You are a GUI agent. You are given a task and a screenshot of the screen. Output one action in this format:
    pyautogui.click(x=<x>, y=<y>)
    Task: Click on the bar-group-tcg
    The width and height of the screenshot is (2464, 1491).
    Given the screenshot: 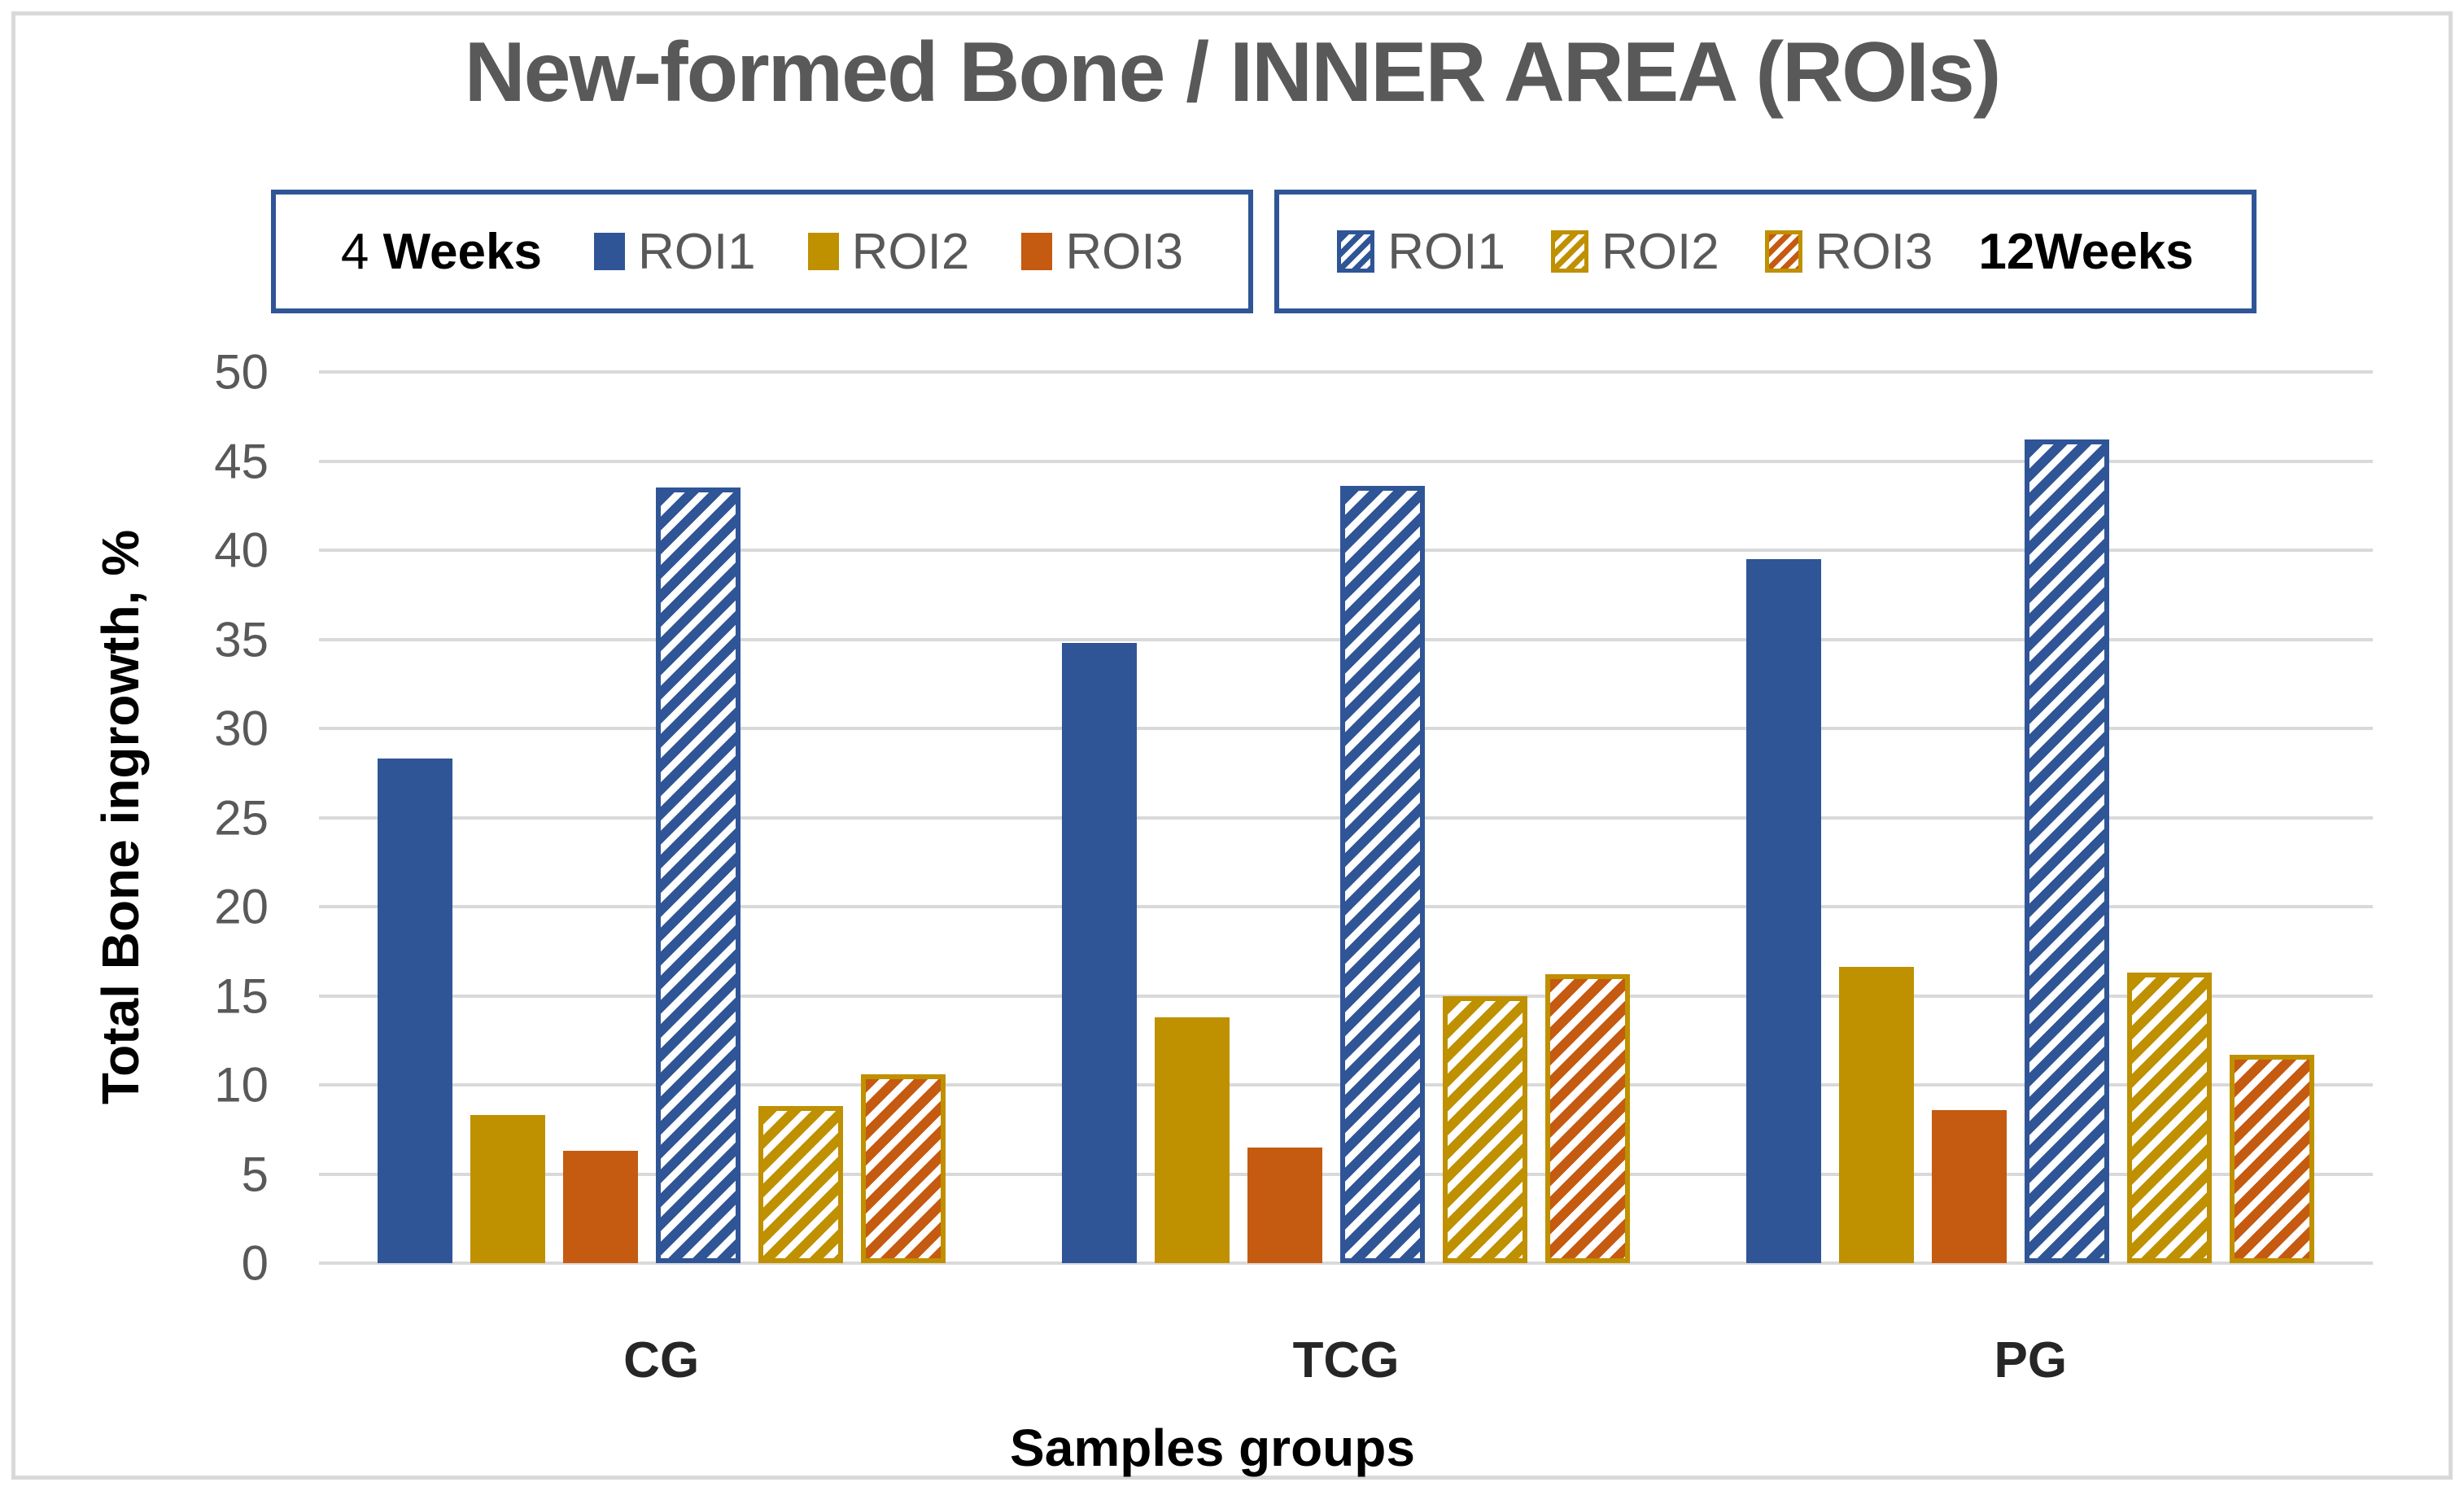 What is the action you would take?
    pyautogui.click(x=1346, y=817)
    